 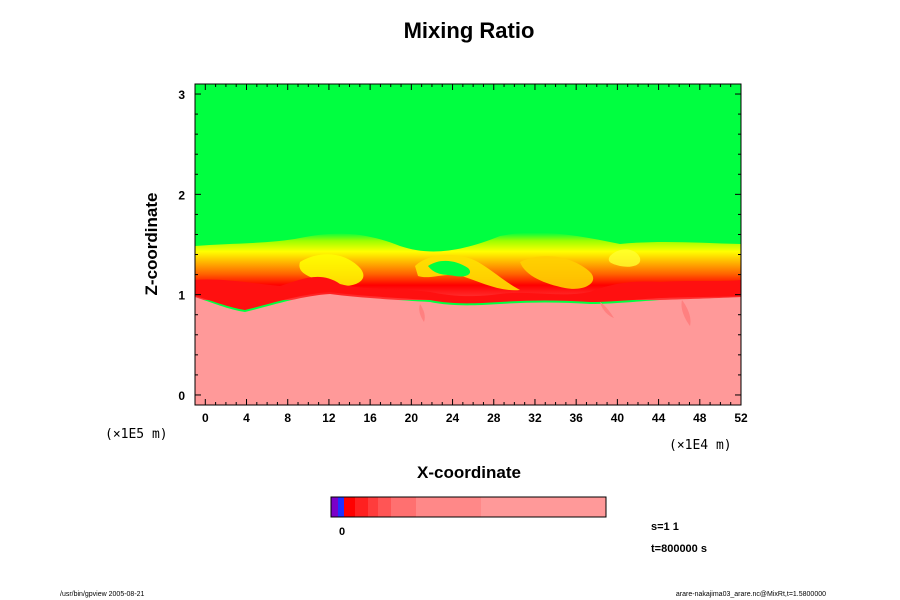 What do you see at coordinates (700, 418) in the screenshot?
I see `x-tick-label: 48` at bounding box center [700, 418].